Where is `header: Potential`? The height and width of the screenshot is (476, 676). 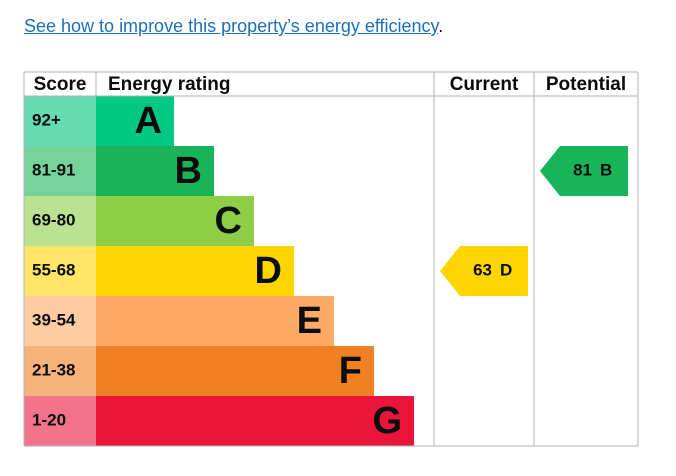 header: Potential is located at coordinates (586, 84).